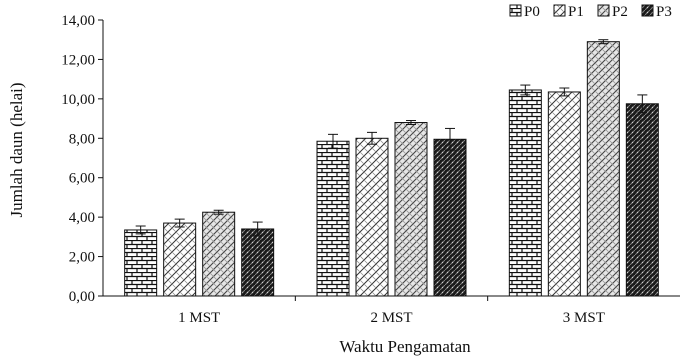  I want to click on y-axis-title: Jumlah daun (helai), so click(16, 149).